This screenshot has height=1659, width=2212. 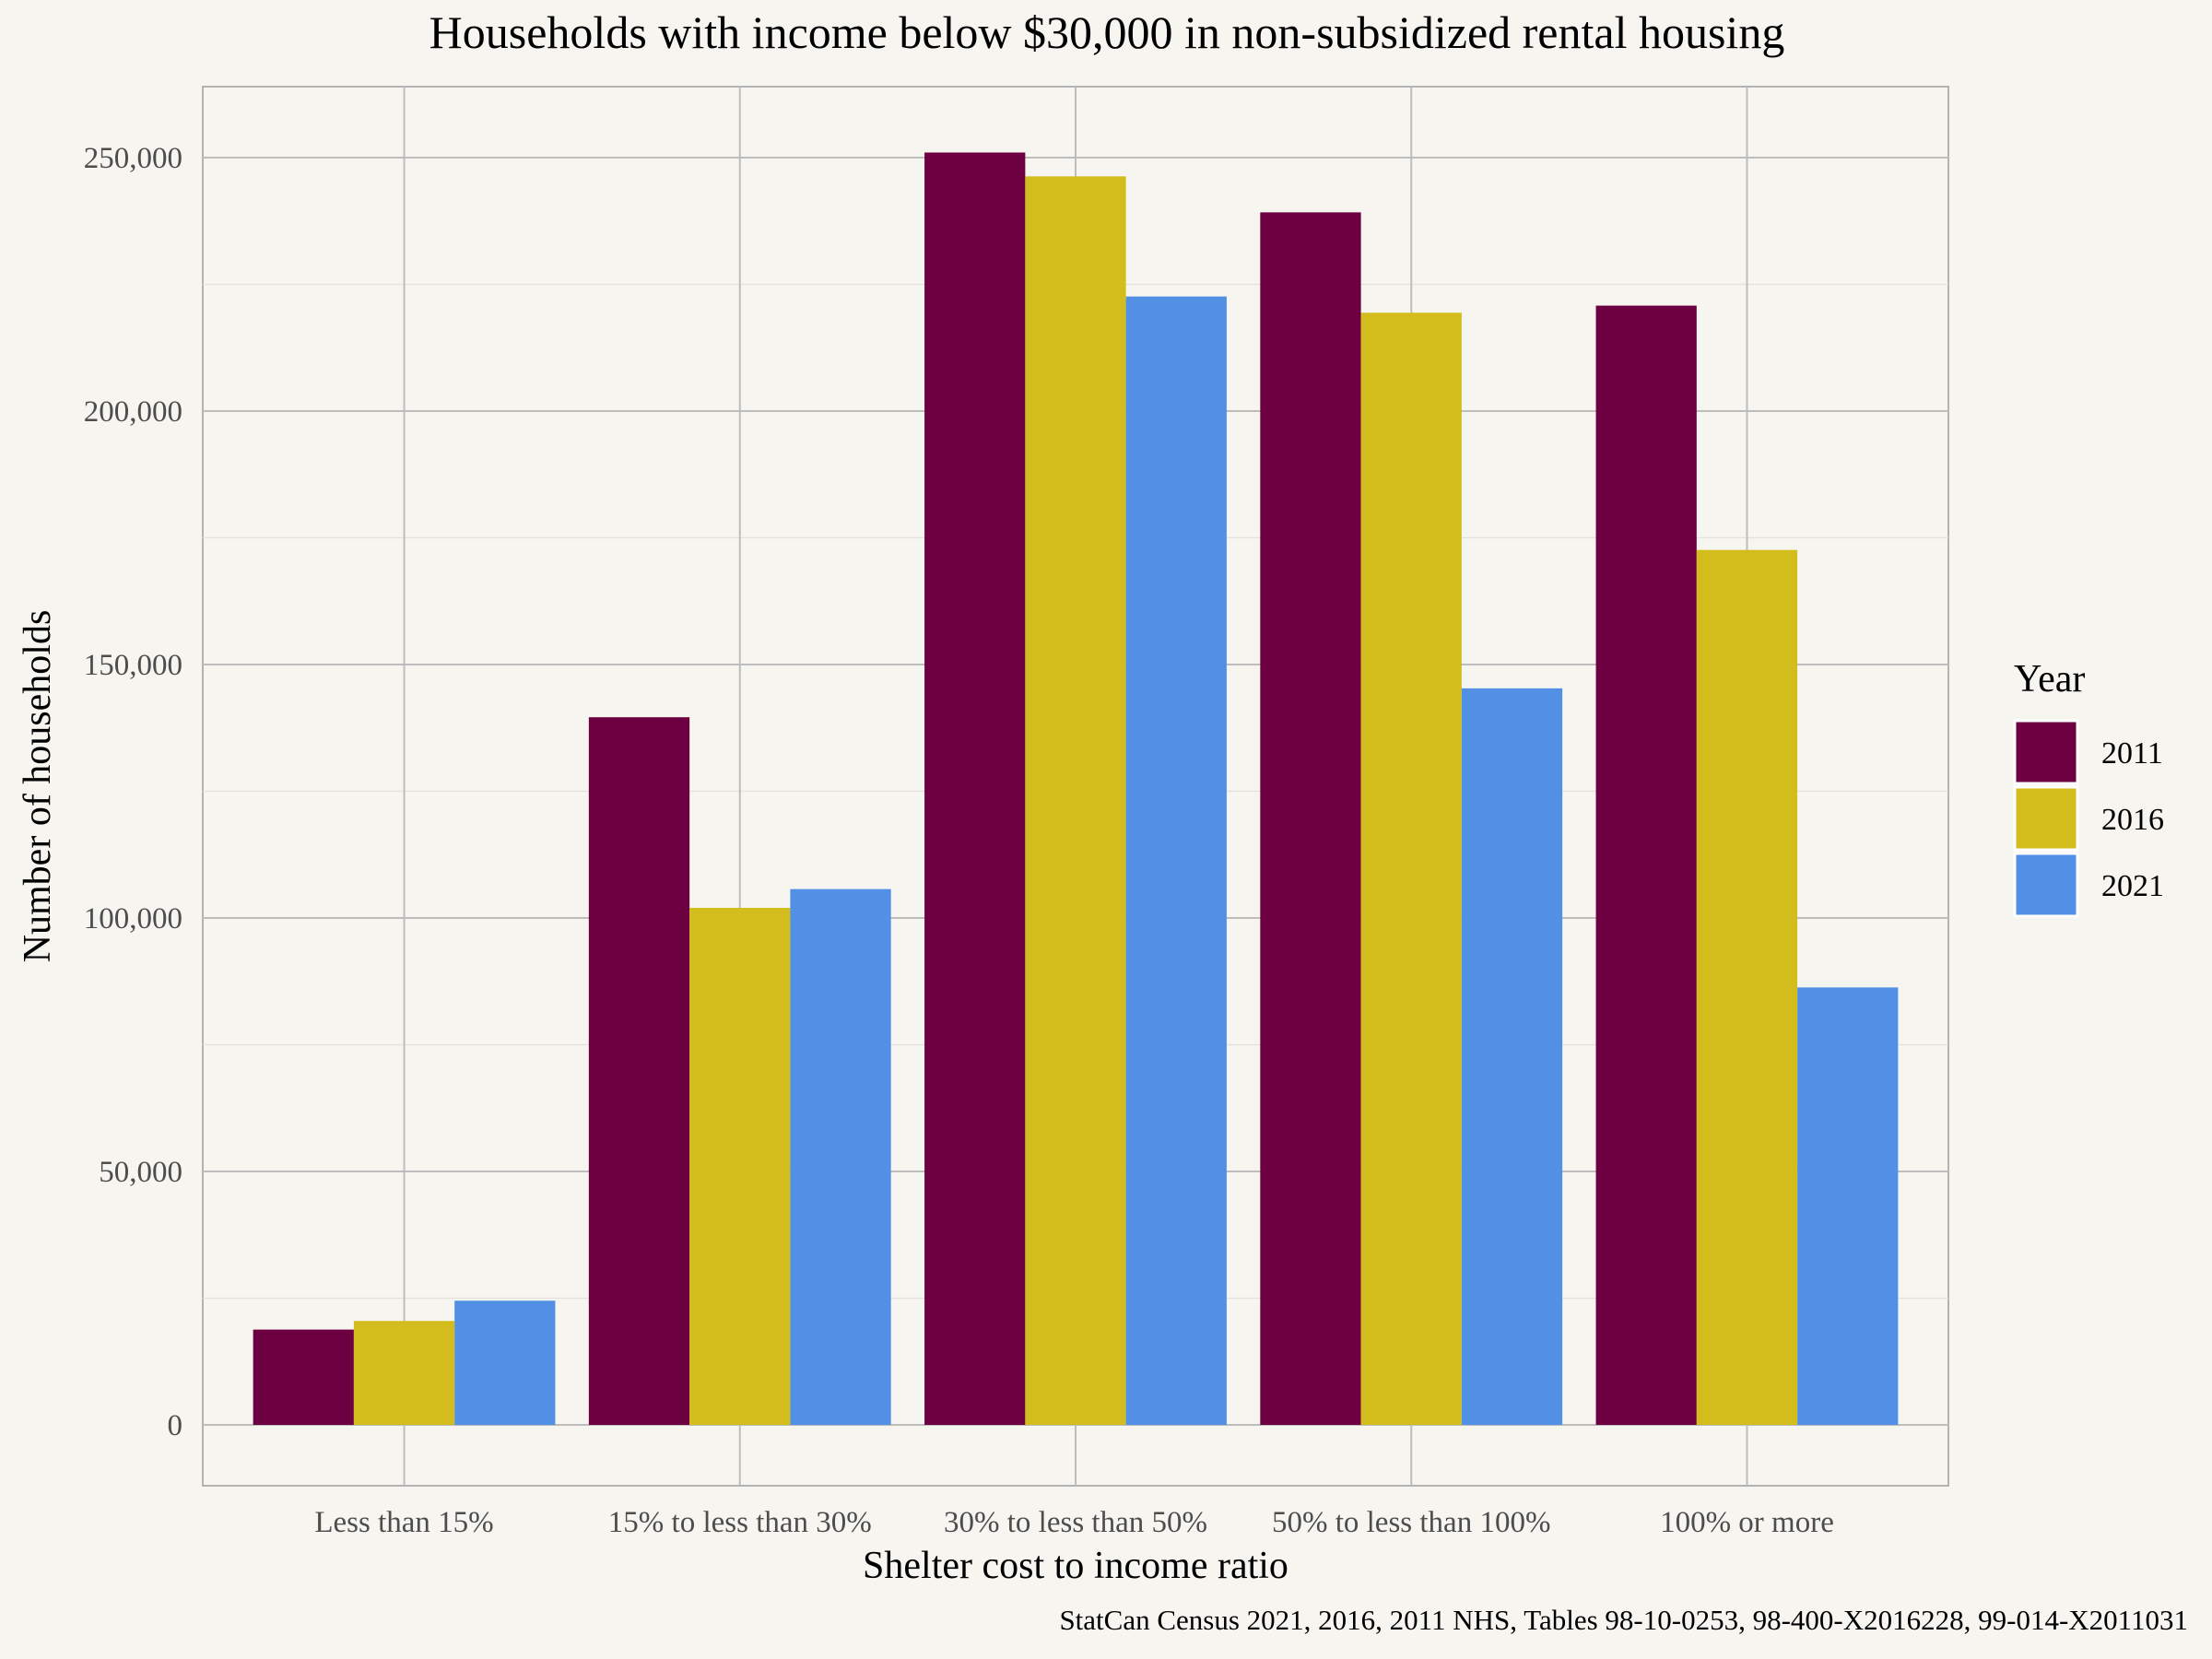 I want to click on x-tick-label: 30% to less than 50%, so click(x=1075, y=1522).